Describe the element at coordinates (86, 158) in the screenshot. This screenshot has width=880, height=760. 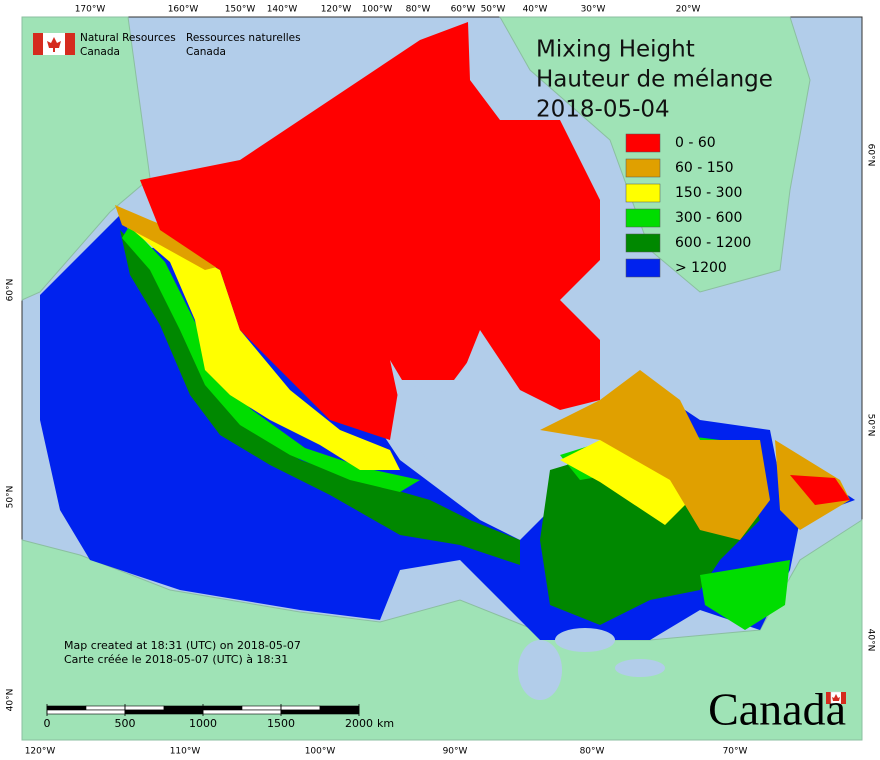
I see `alaska` at that location.